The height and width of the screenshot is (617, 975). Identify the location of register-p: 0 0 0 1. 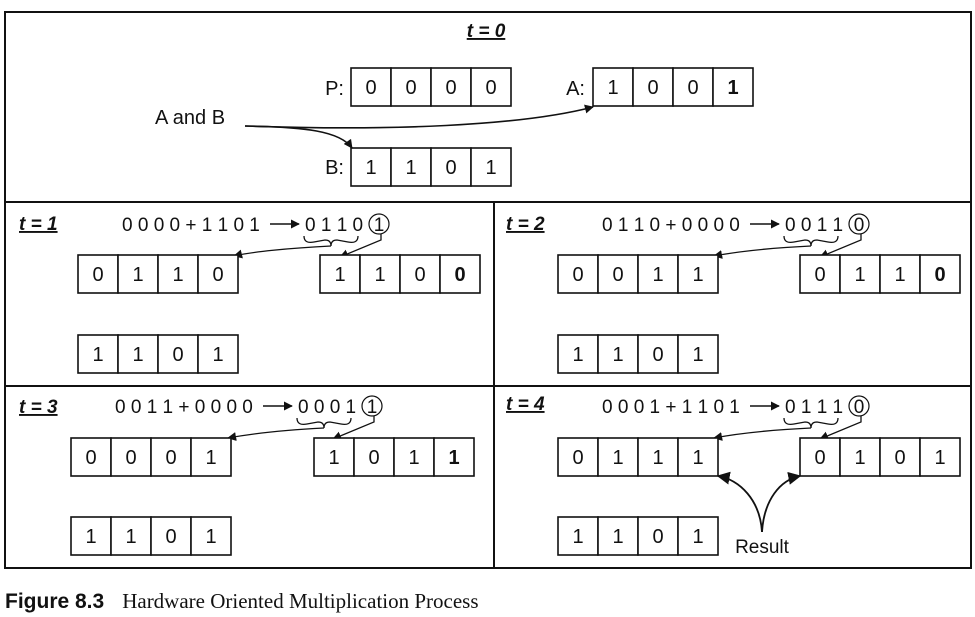
(151, 457).